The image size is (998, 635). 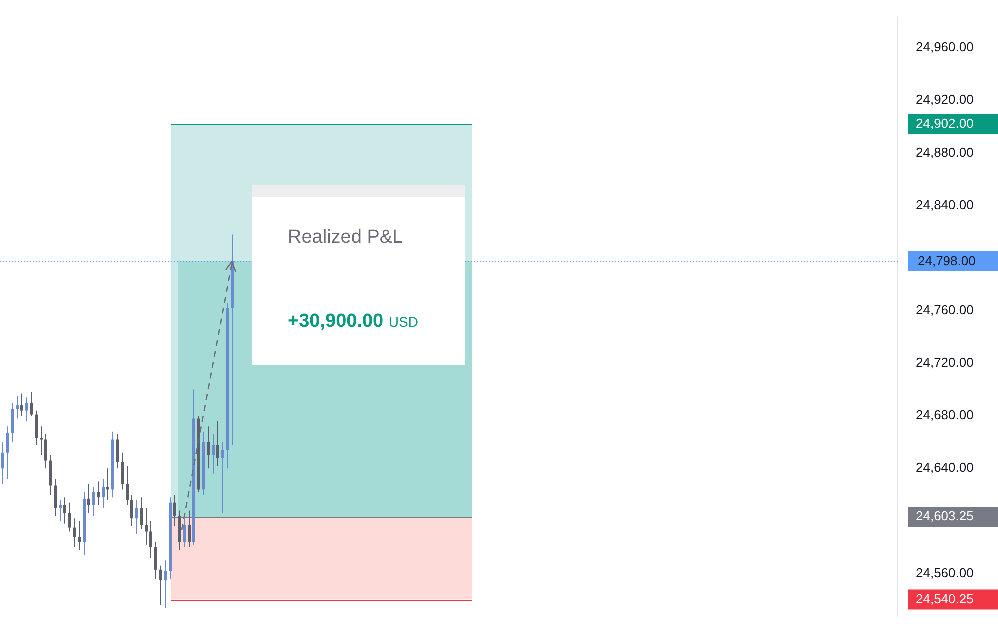 I want to click on y-tick-label: 24,640.00, so click(x=945, y=468).